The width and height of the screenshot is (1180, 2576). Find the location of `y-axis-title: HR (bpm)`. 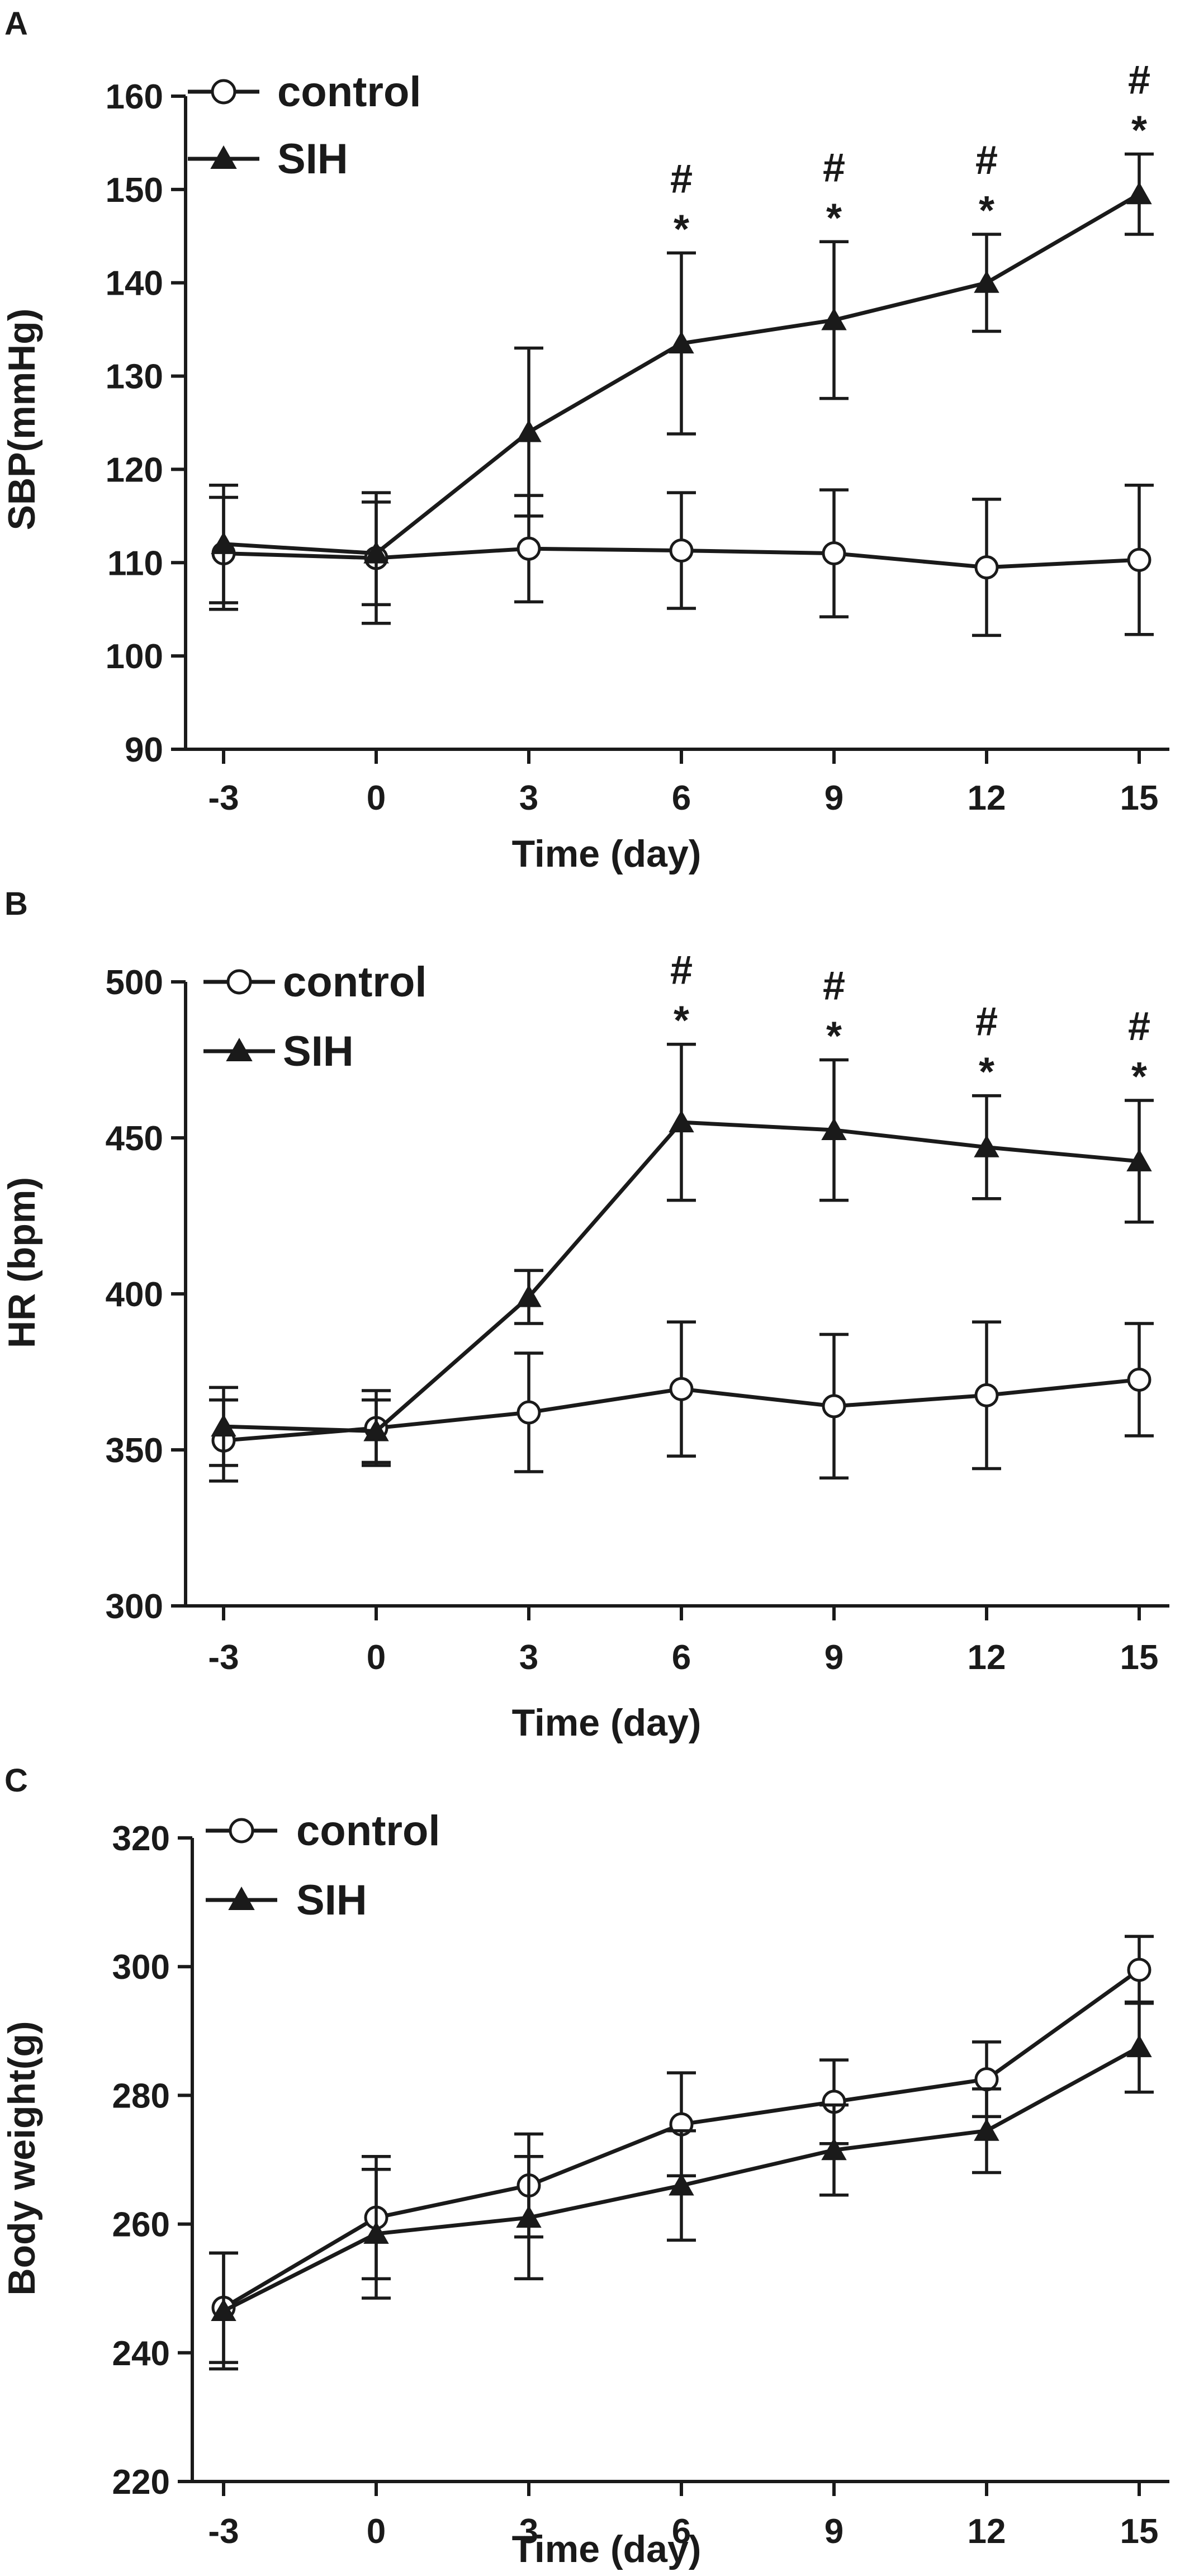

y-axis-title: HR (bpm) is located at coordinates (22, 1262).